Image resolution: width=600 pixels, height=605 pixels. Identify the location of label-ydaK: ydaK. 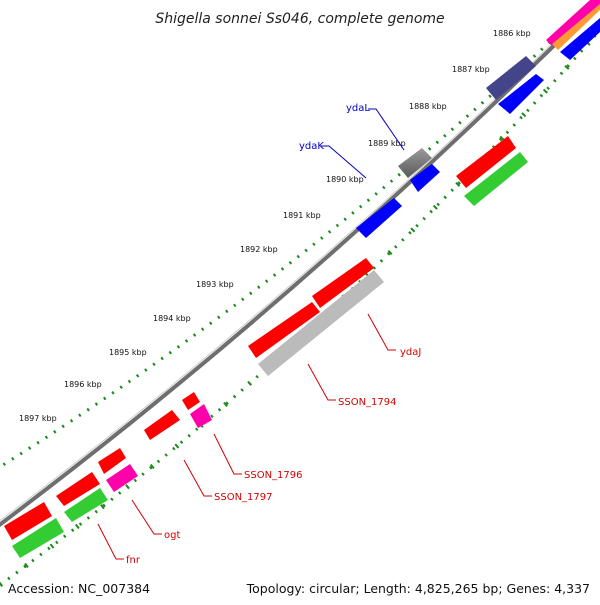
(311, 146).